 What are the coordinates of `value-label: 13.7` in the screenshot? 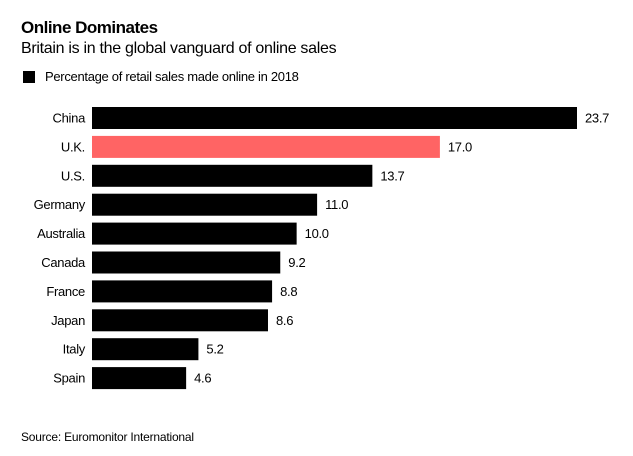 It's located at (392, 175).